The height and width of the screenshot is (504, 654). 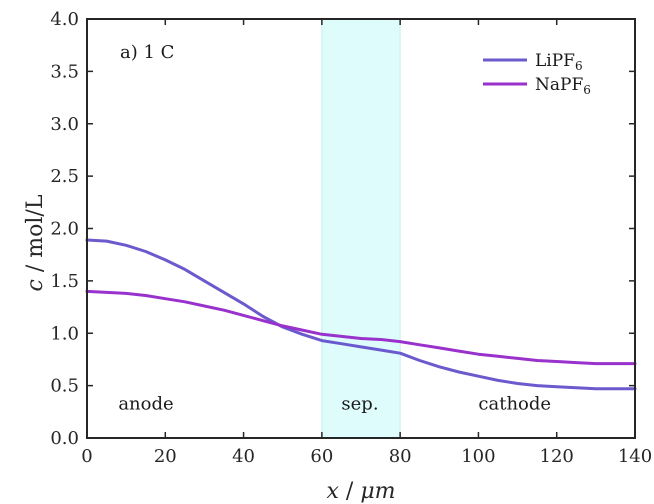 I want to click on y-tick-label: 1.5, so click(x=64, y=281).